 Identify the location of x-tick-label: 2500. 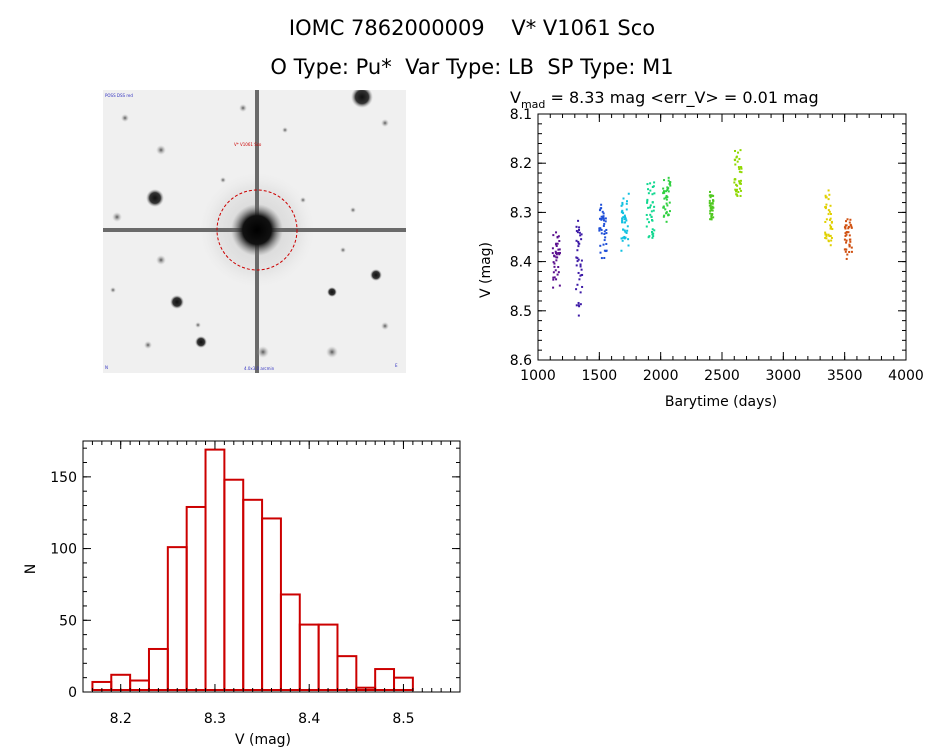
(722, 376).